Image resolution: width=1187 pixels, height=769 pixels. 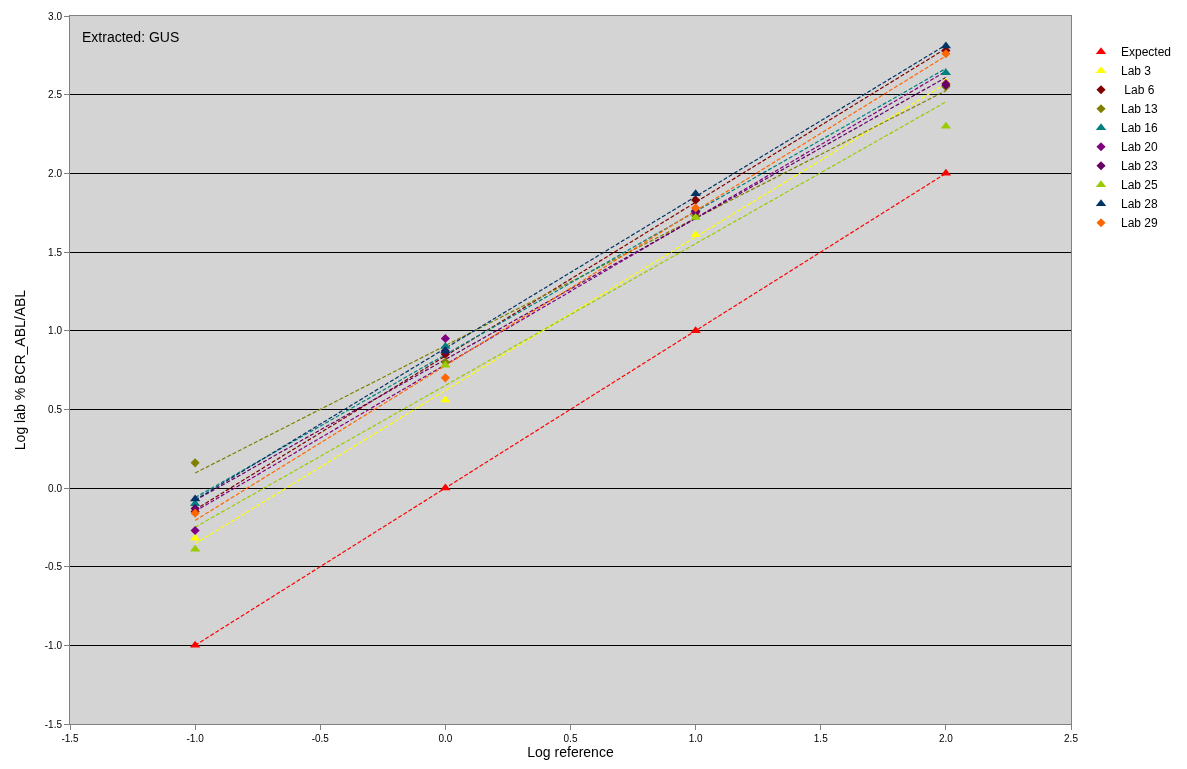 What do you see at coordinates (53, 645) in the screenshot?
I see `y-tick-label: -1.0` at bounding box center [53, 645].